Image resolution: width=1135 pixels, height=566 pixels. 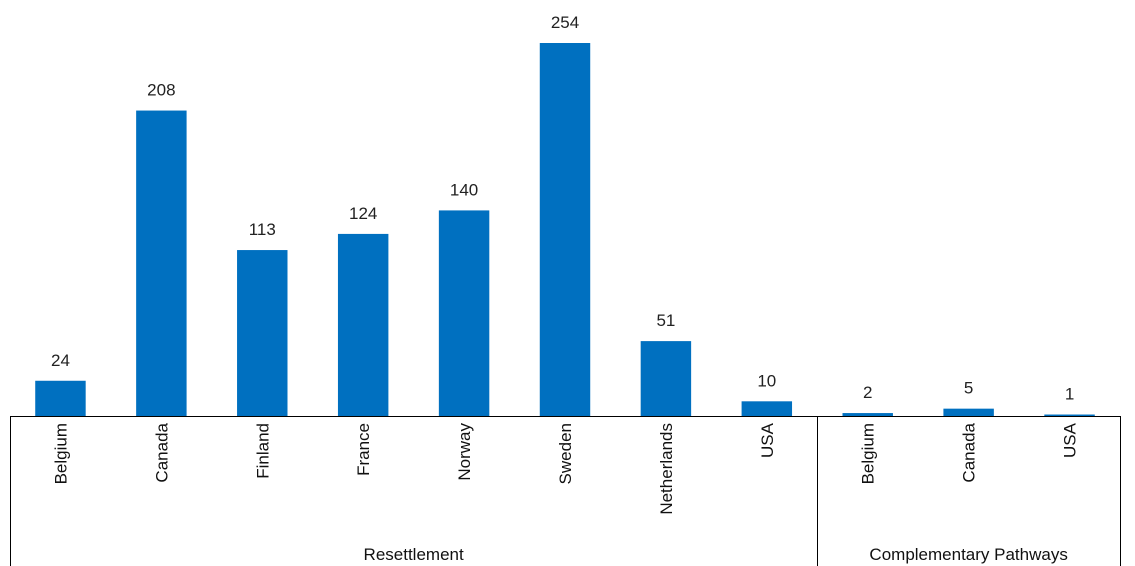 What do you see at coordinates (60, 360) in the screenshot?
I see `value-label: 24` at bounding box center [60, 360].